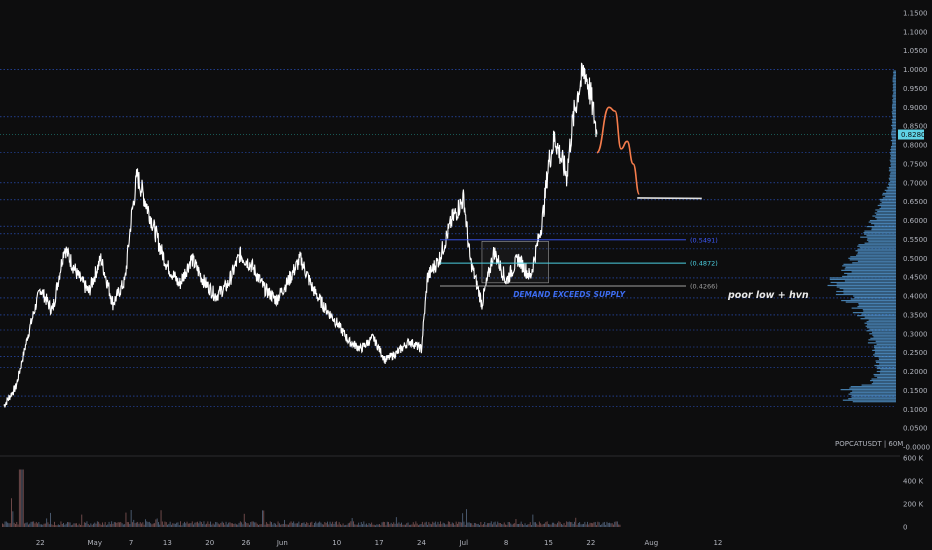 This screenshot has width=932, height=550. What do you see at coordinates (915, 391) in the screenshot?
I see `price-tick-label: 0.1500` at bounding box center [915, 391].